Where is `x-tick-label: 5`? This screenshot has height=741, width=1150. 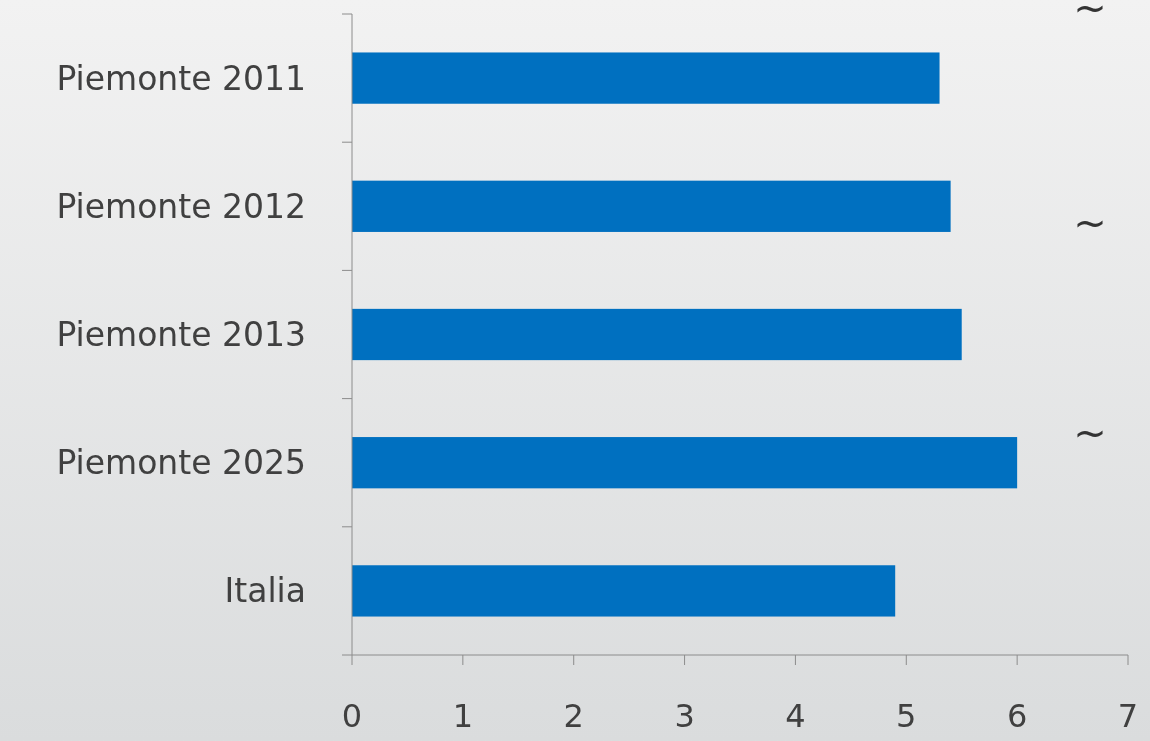
x-tick-label: 5 is located at coordinates (906, 716).